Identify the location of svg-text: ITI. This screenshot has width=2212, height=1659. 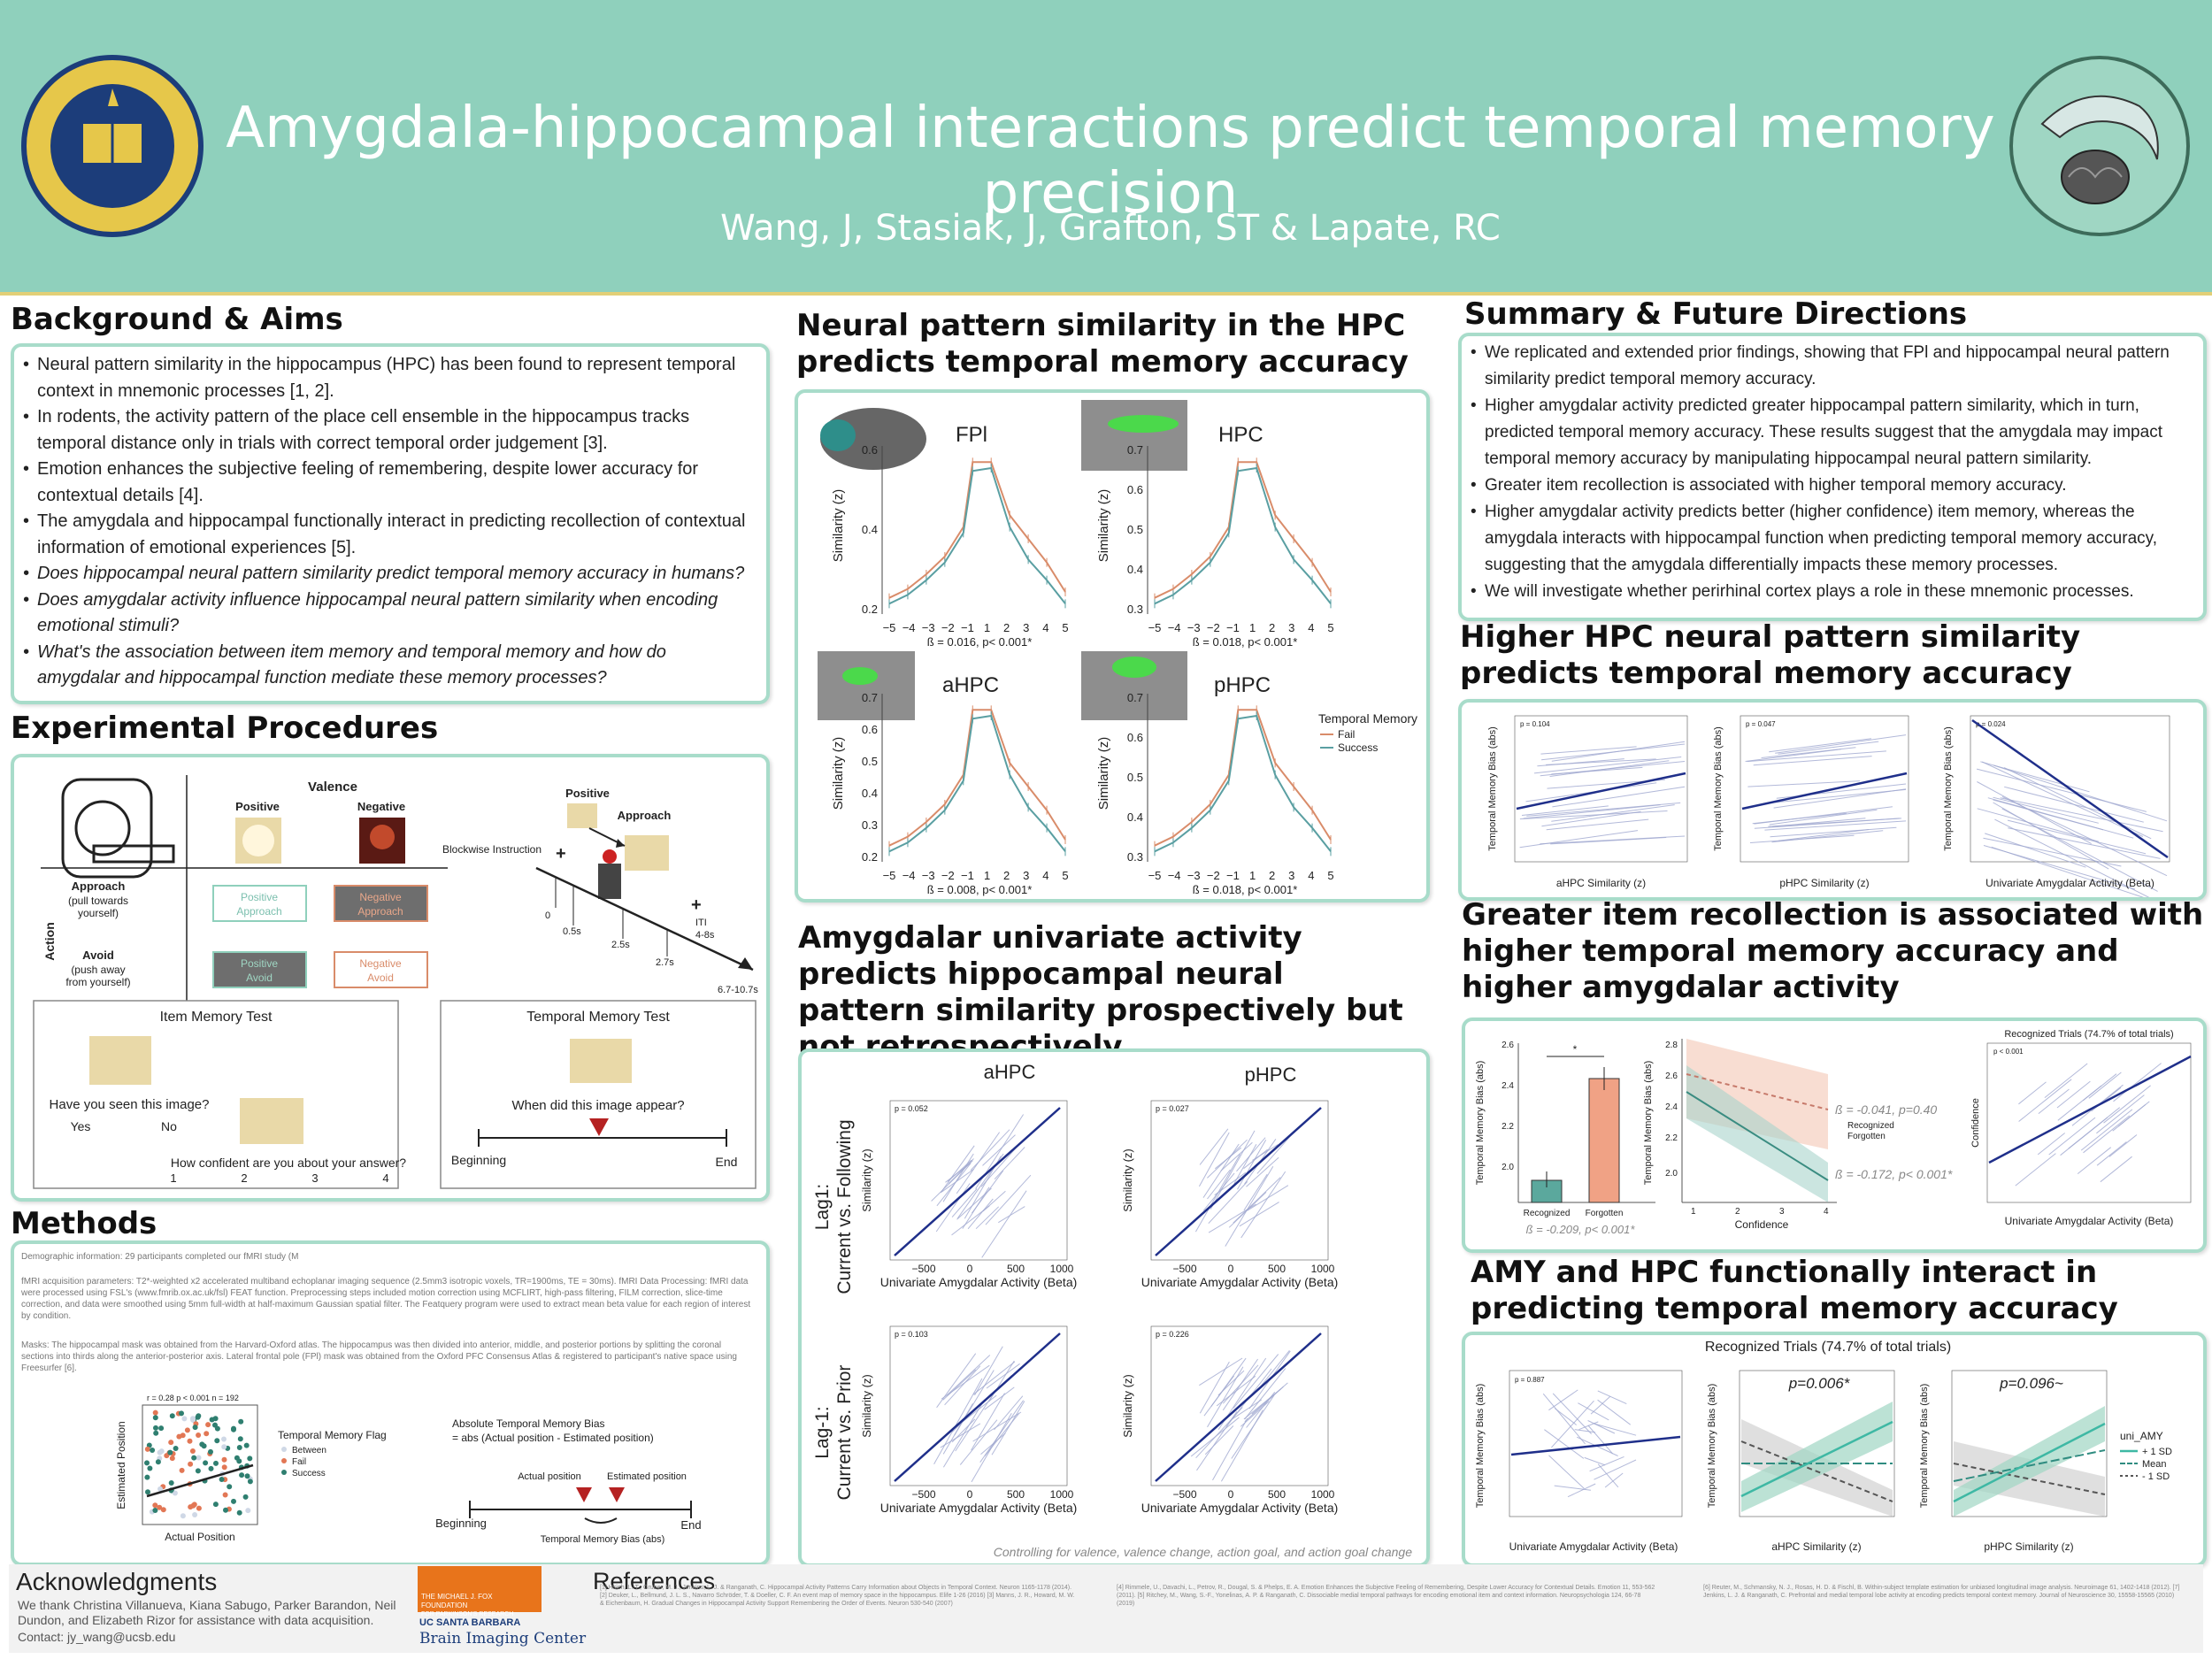
(701, 923).